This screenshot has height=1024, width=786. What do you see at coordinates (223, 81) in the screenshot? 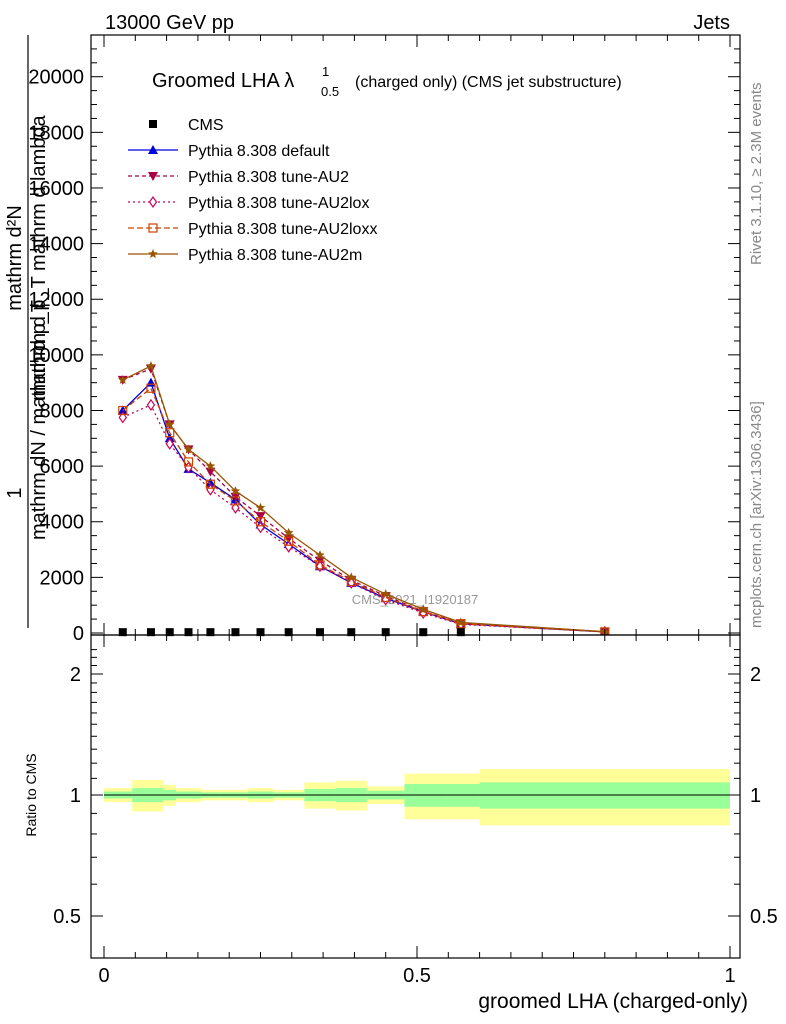
I see `title-main: Groomed LHA λ` at bounding box center [223, 81].